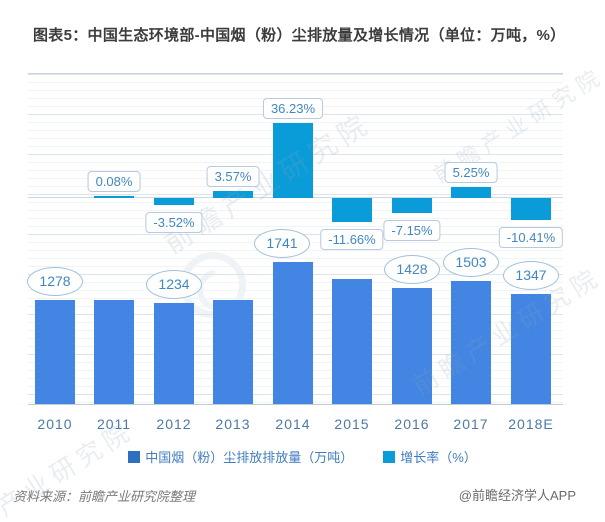  I want to click on x-axis-label-2012: 2012, so click(174, 424).